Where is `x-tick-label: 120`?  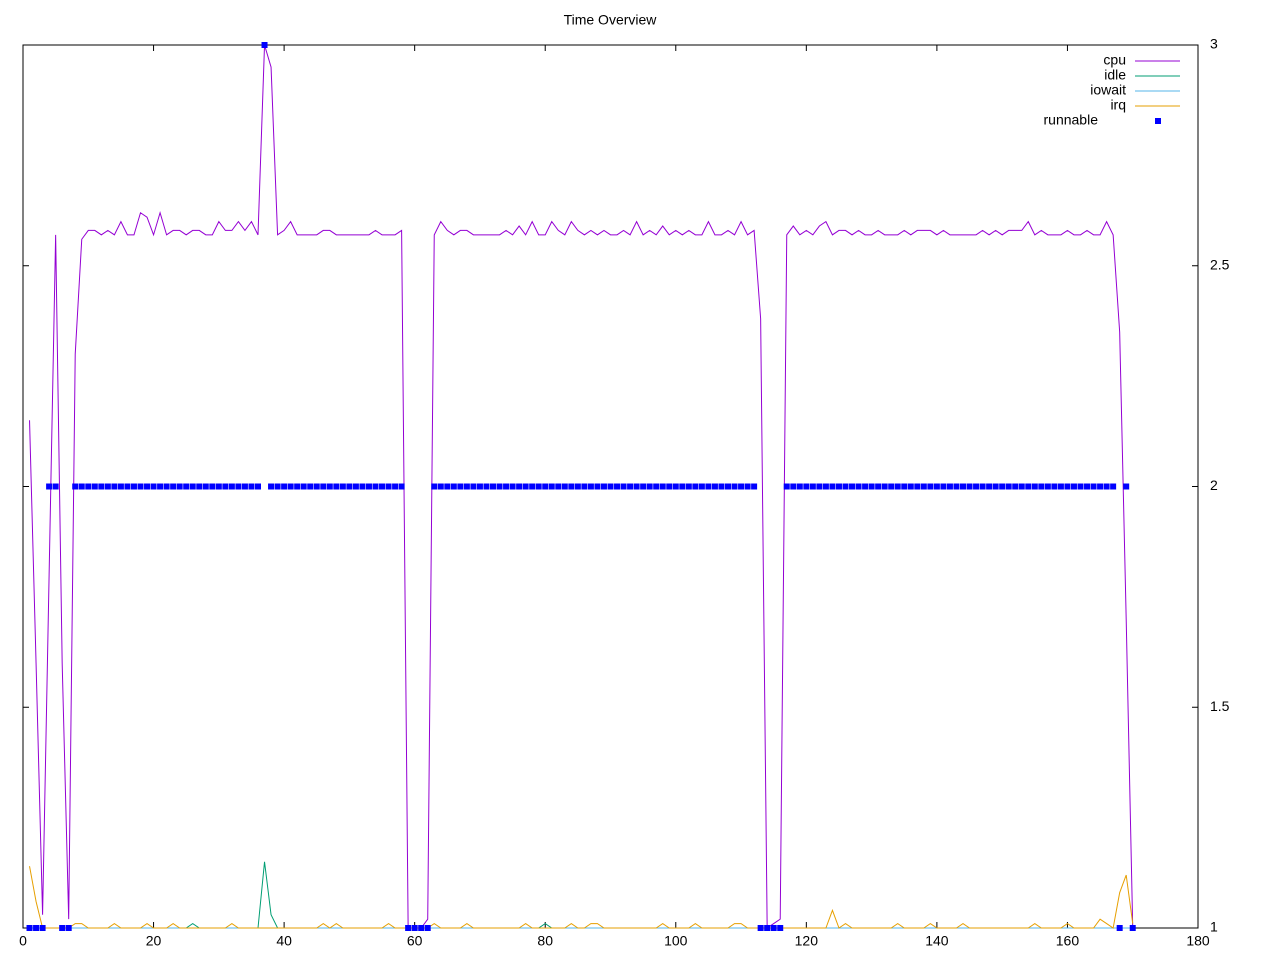 x-tick-label: 120 is located at coordinates (807, 941).